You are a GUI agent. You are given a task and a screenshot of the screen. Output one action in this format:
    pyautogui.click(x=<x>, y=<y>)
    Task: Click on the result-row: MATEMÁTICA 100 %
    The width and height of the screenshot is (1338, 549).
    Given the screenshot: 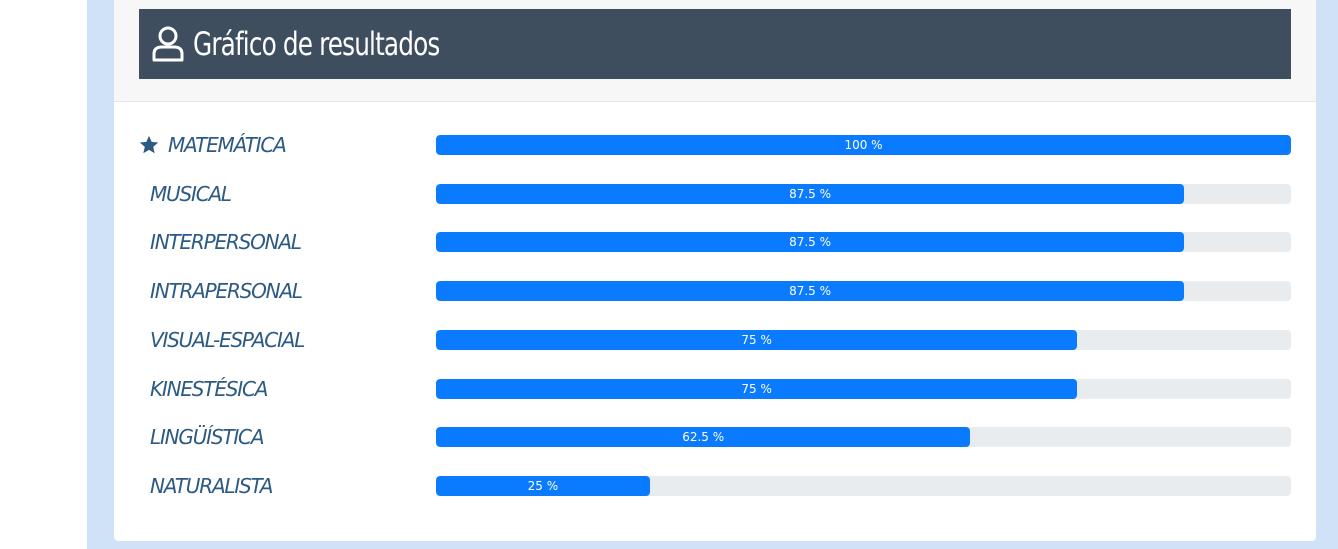 What is the action you would take?
    pyautogui.click(x=715, y=145)
    